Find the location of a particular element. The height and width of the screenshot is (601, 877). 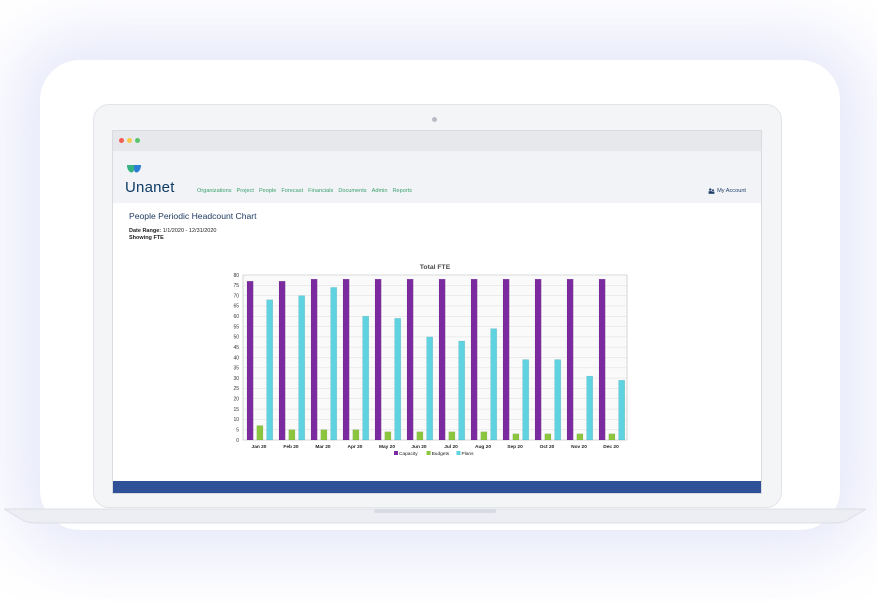

user-icon is located at coordinates (711, 191).